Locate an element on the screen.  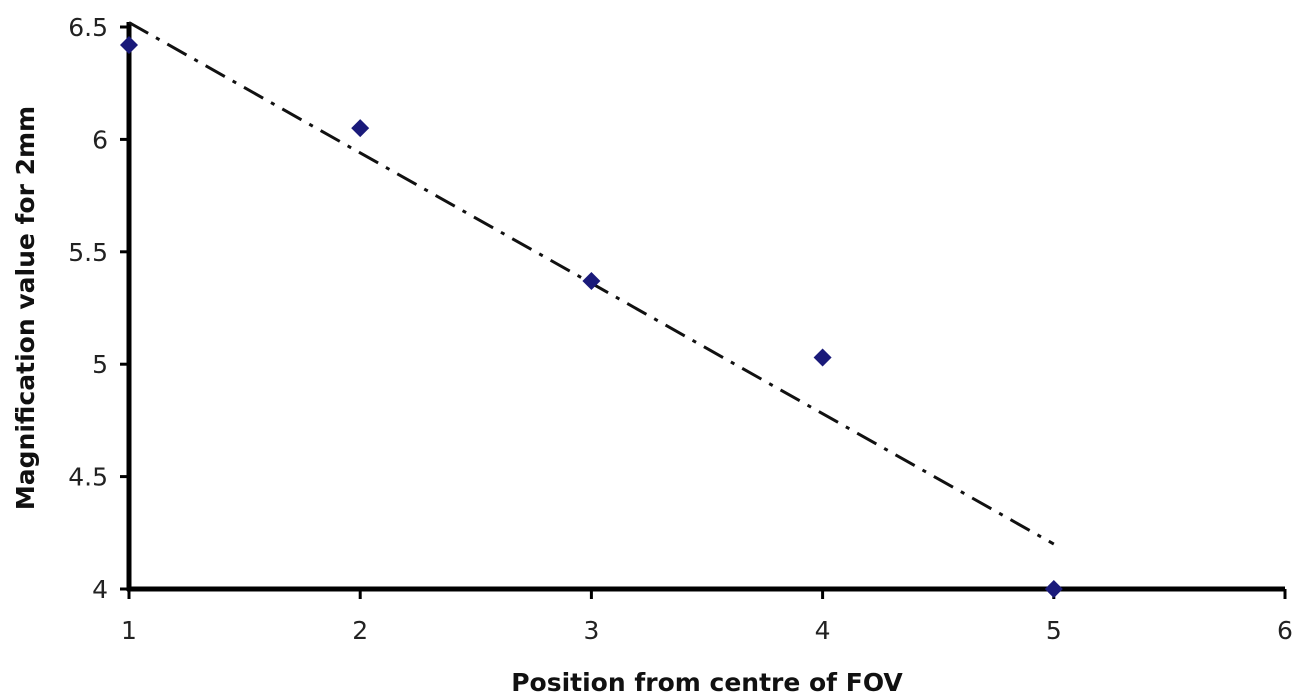
y-axis-ticks: 4 4.5 5 5.5 6 6.5 is located at coordinates (98, 308).